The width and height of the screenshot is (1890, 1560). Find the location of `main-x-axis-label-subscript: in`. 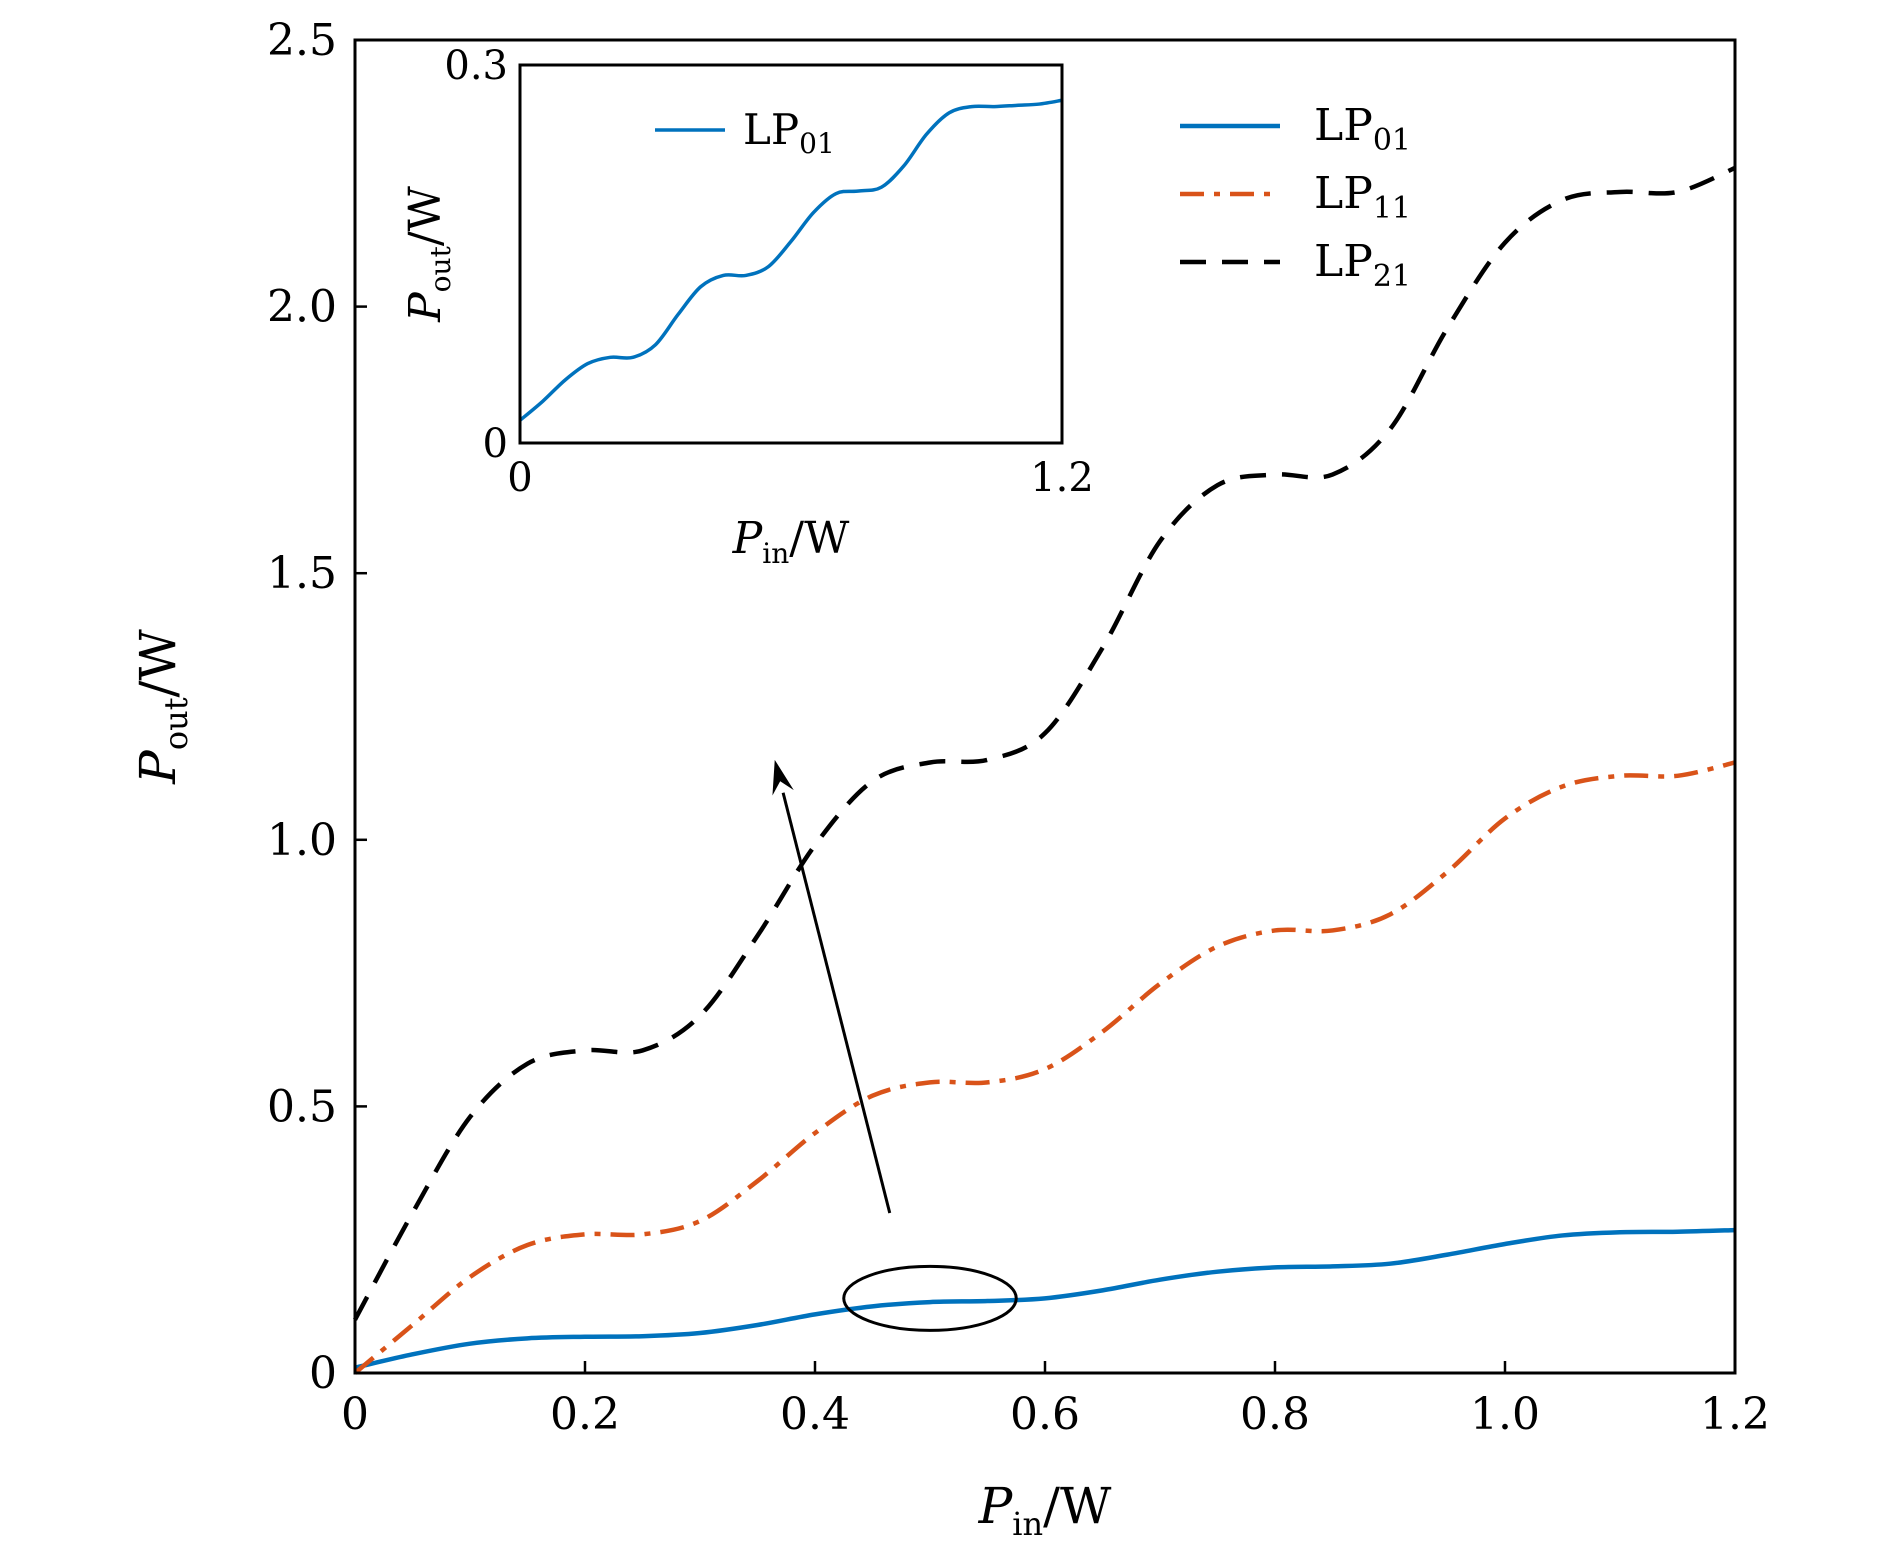

main-x-axis-label-subscript: in is located at coordinates (1027, 1524).